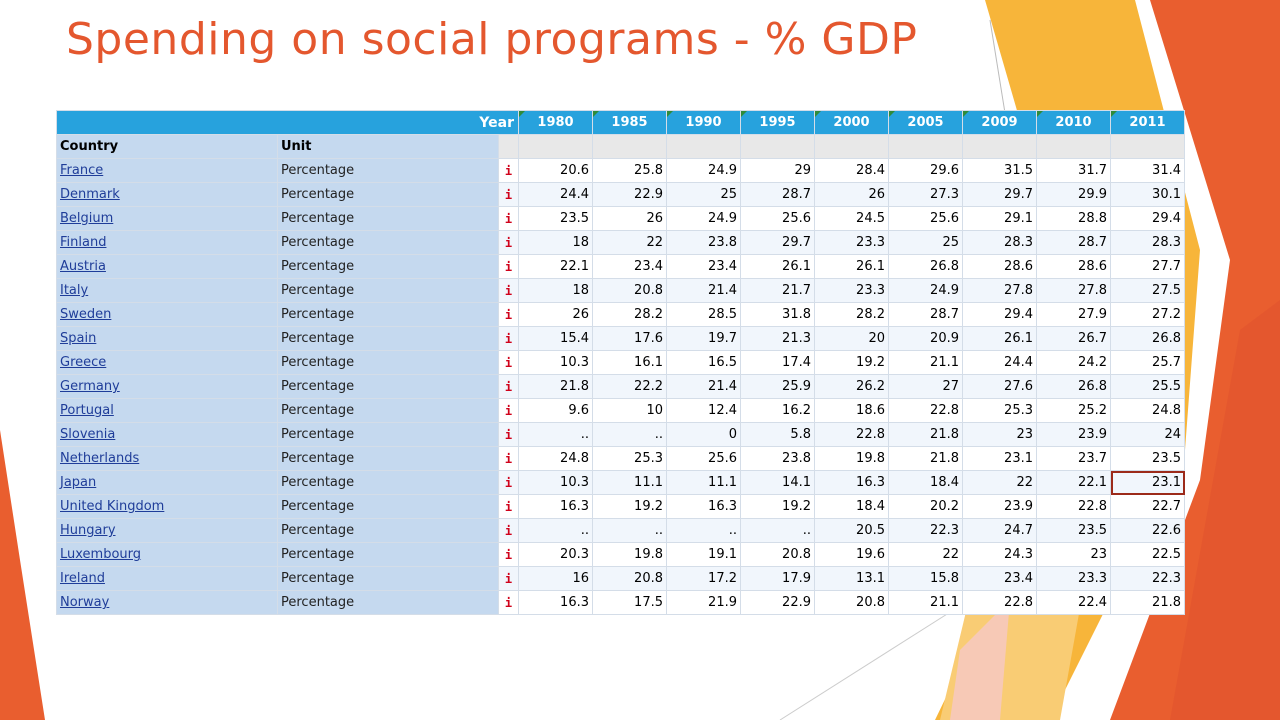  What do you see at coordinates (167, 242) in the screenshot?
I see `country-link: Finland` at bounding box center [167, 242].